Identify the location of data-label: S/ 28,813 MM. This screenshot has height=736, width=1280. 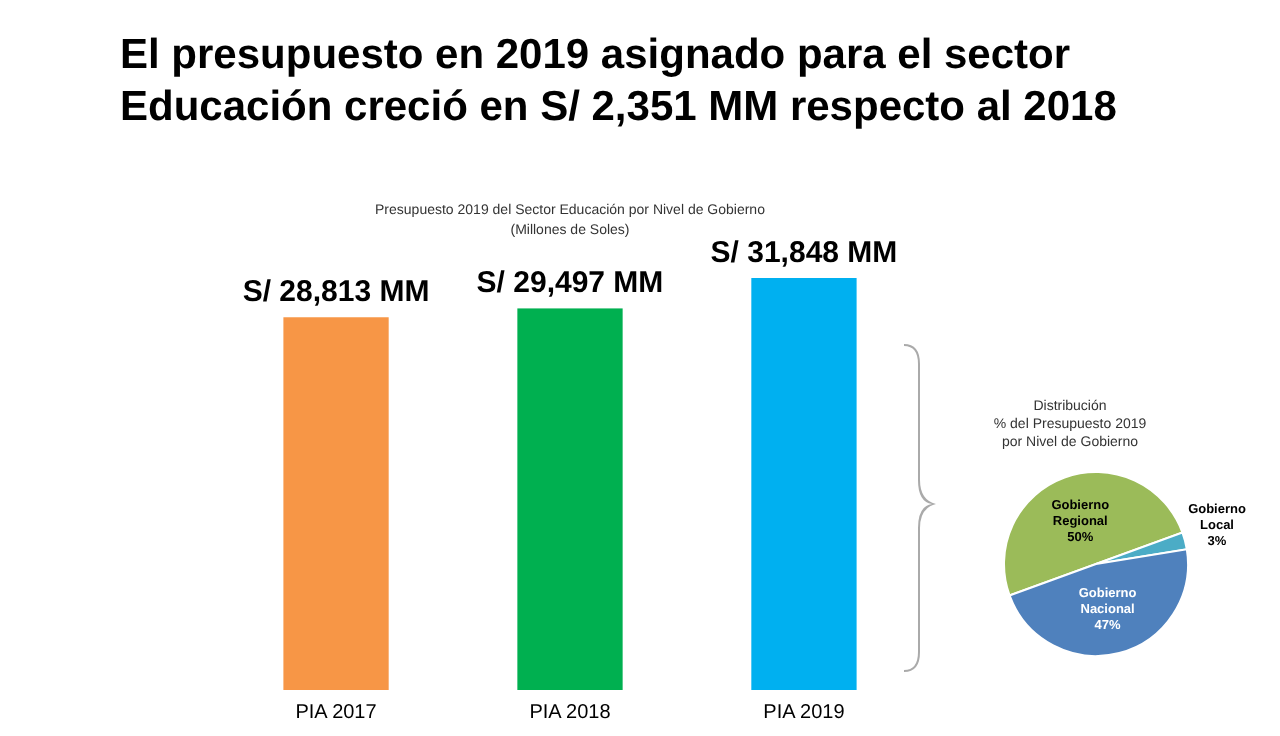
(336, 292).